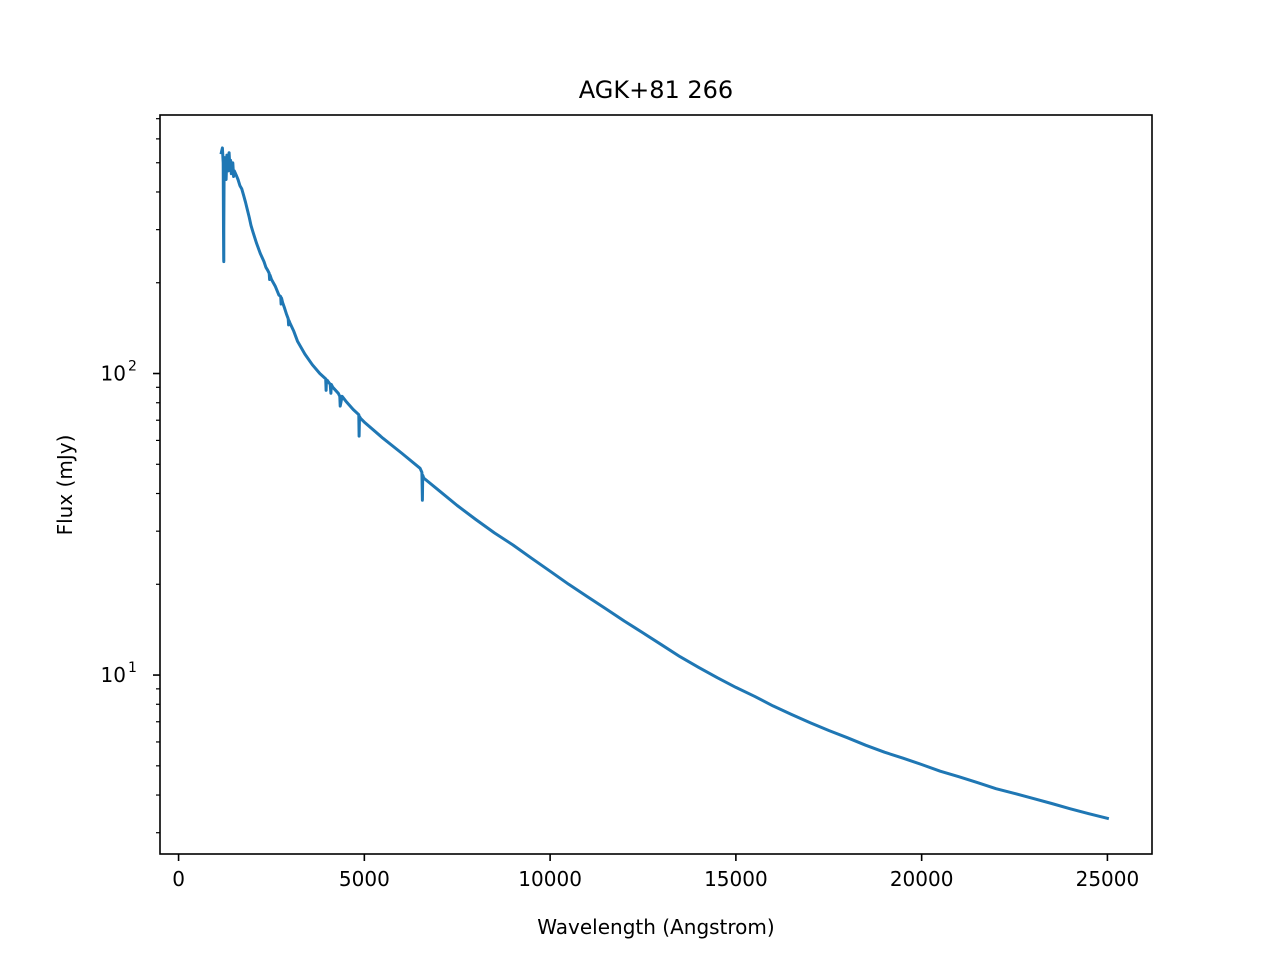 The image size is (1280, 960). Describe the element at coordinates (132, 668) in the screenshot. I see `y-tick-label-exponent: 1` at that location.